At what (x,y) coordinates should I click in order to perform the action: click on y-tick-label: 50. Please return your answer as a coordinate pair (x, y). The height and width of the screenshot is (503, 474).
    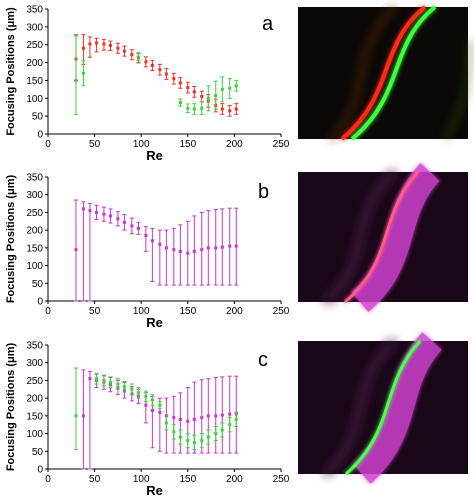
    Looking at the image, I should click on (38, 284).